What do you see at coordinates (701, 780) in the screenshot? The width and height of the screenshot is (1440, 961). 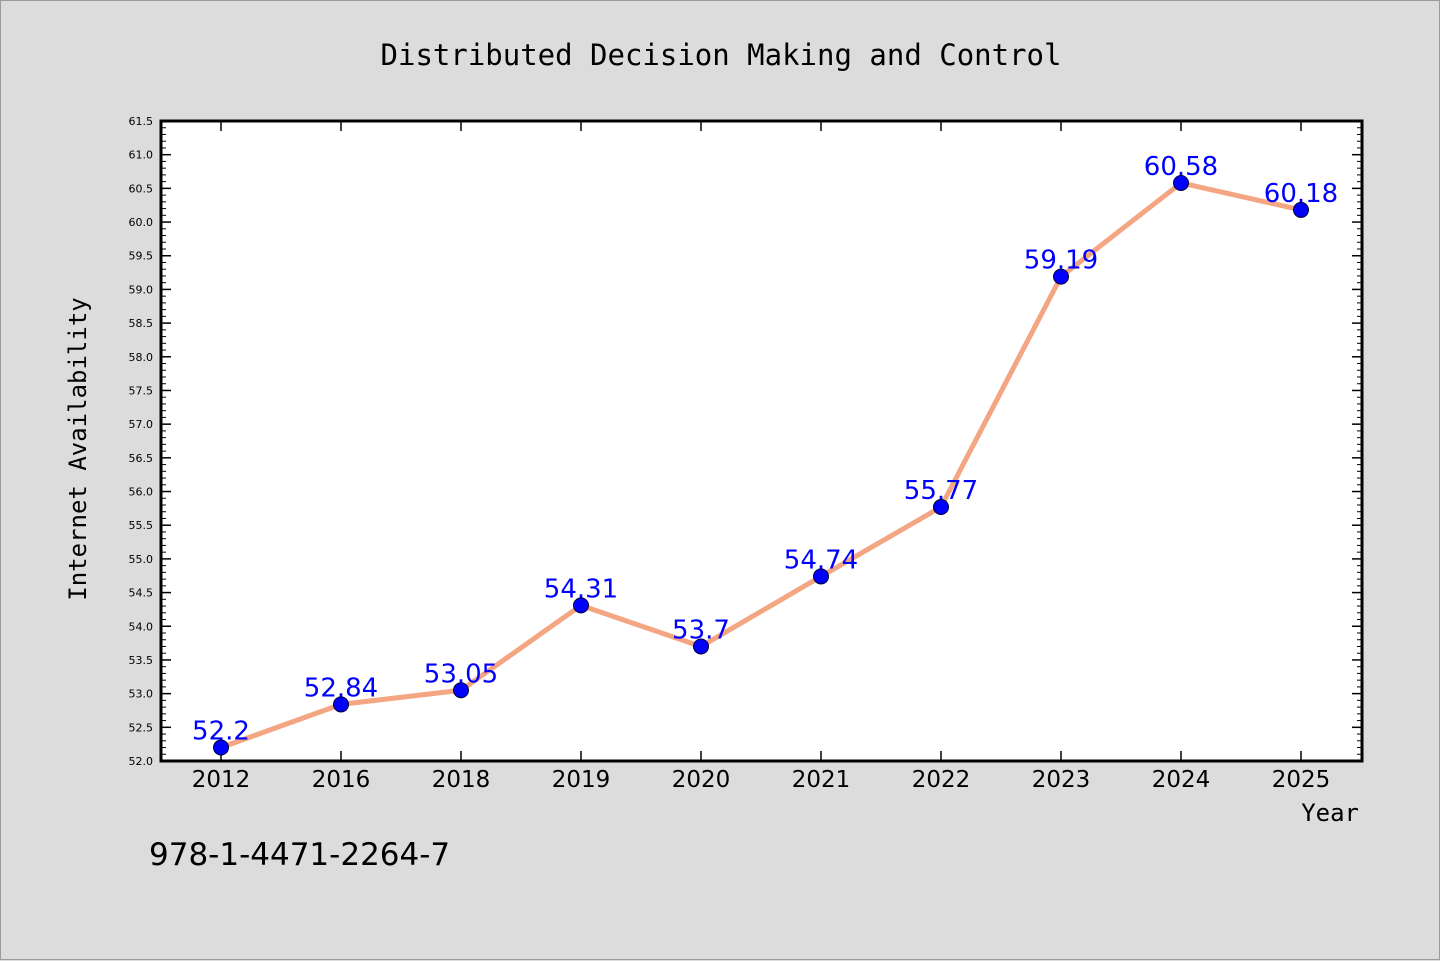 I see `x-tick-label: 2020` at bounding box center [701, 780].